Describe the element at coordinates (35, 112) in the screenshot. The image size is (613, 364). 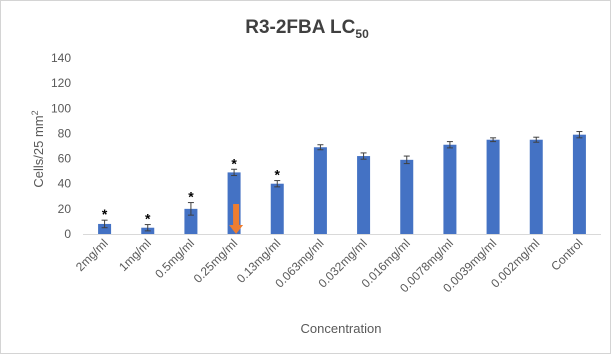
I see `y-axis-title-superscript: 2` at that location.